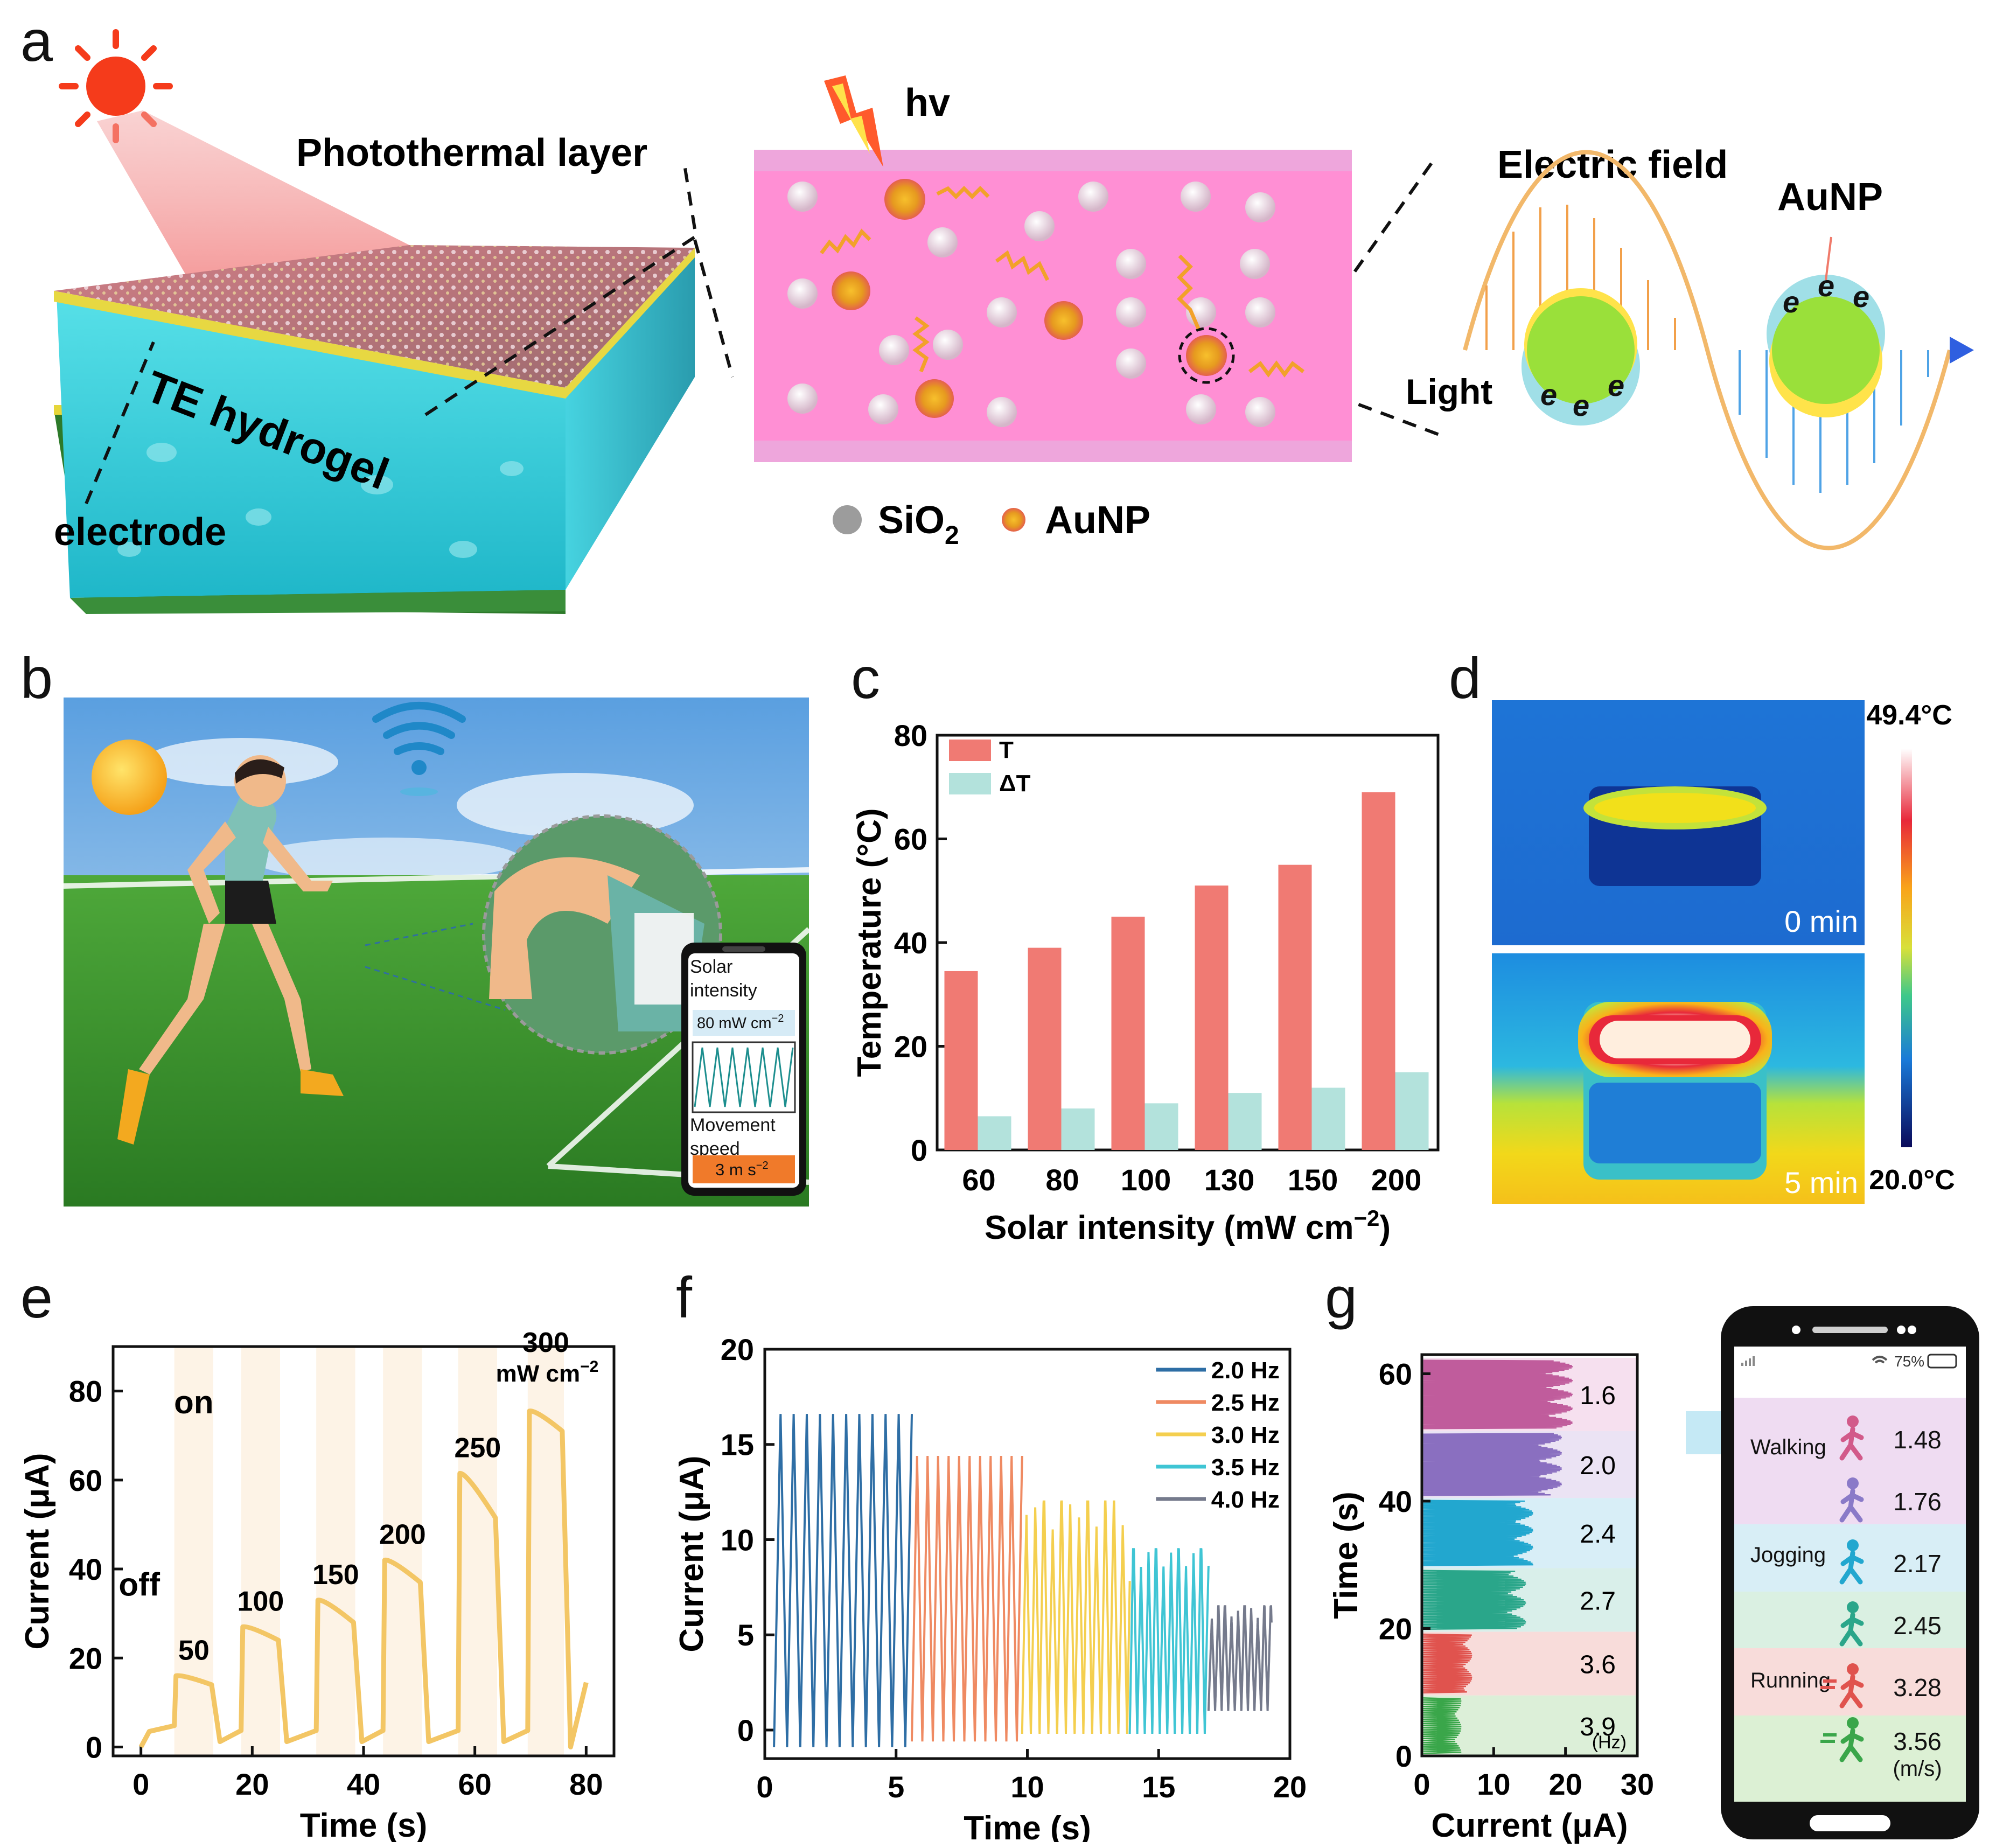 This screenshot has width=1996, height=1848. I want to click on phone-speed-label: Movement speed, so click(733, 1137).